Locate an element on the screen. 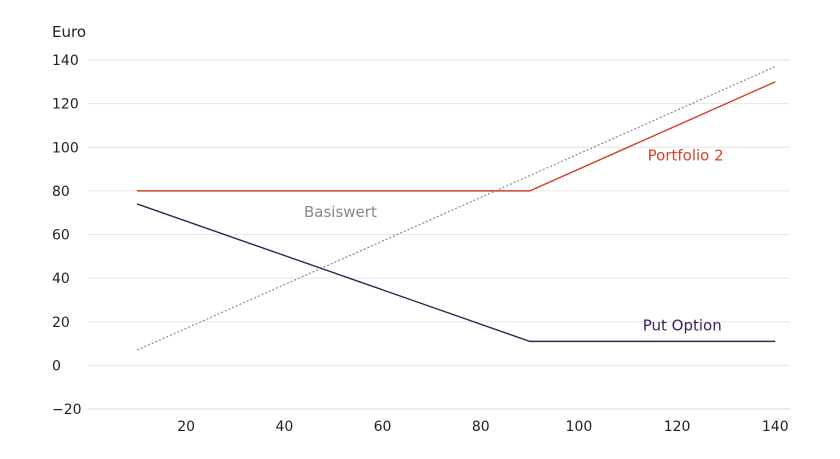  x-tick-label: 120 is located at coordinates (677, 427).